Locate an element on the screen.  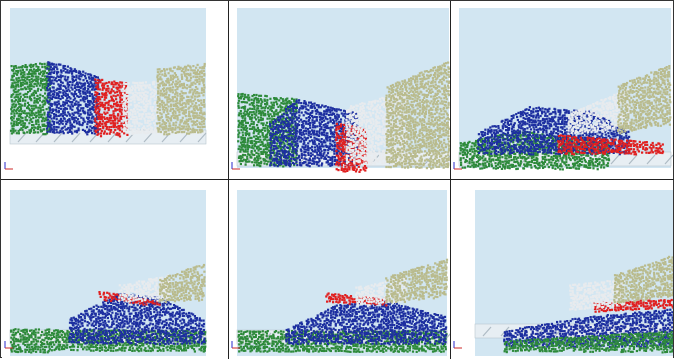
grid-divider-v1 is located at coordinates (228, 180).